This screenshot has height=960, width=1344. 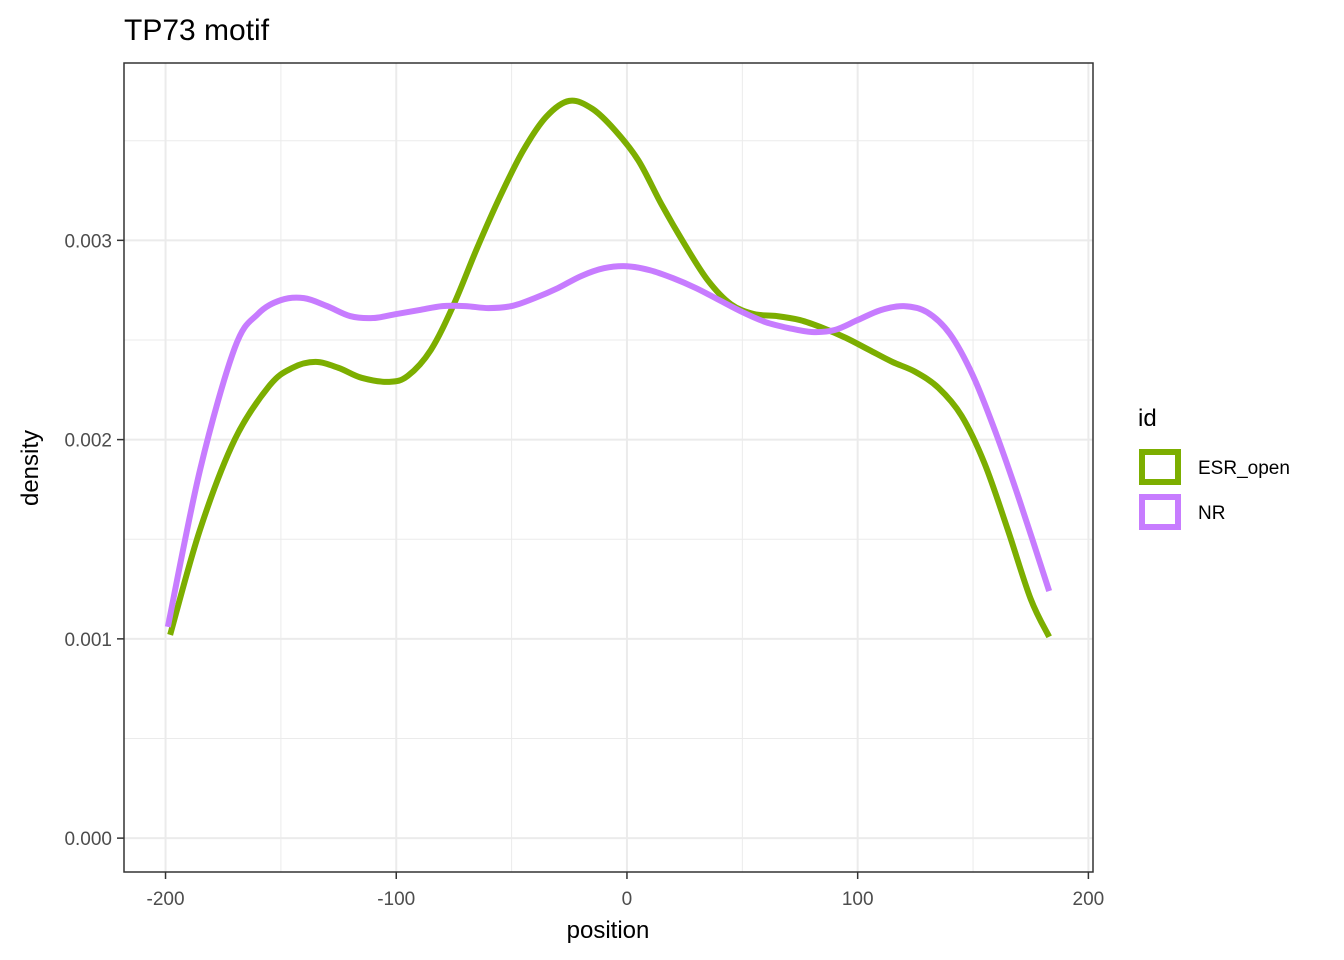 I want to click on legend-title: id, so click(x=1147, y=418).